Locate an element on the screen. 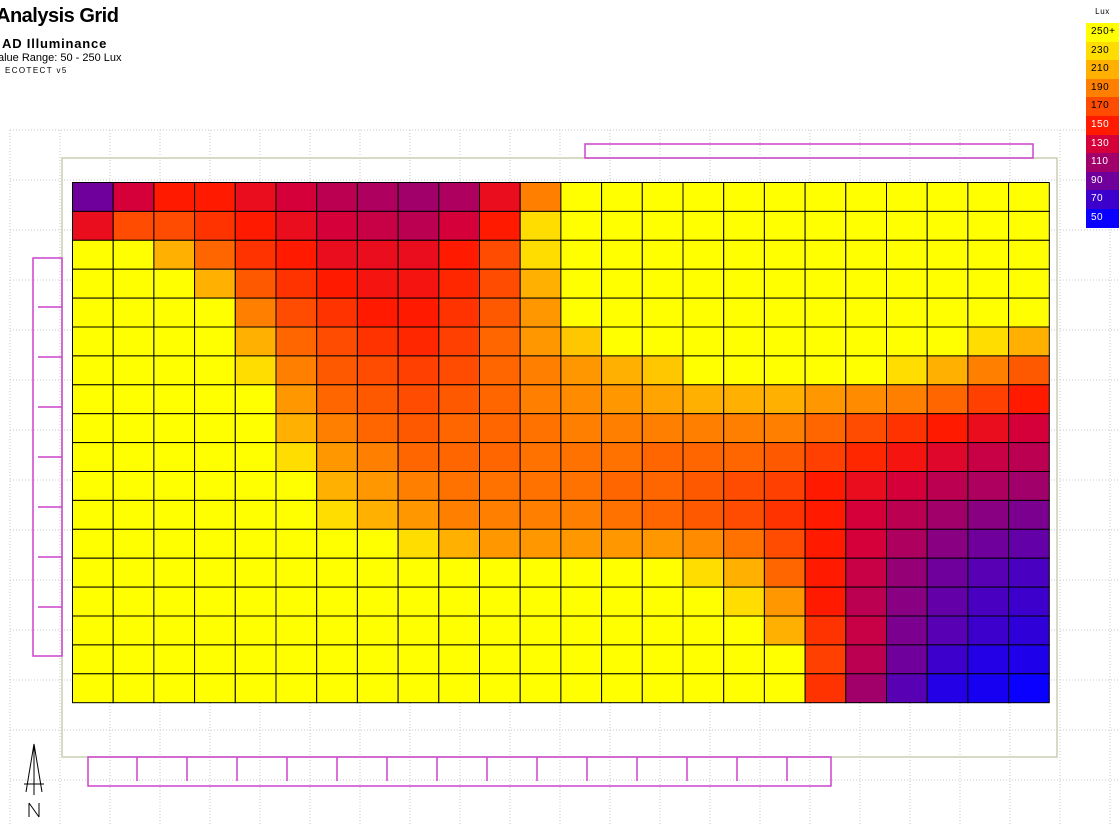 The image size is (1119, 826). window-top is located at coordinates (809, 151).